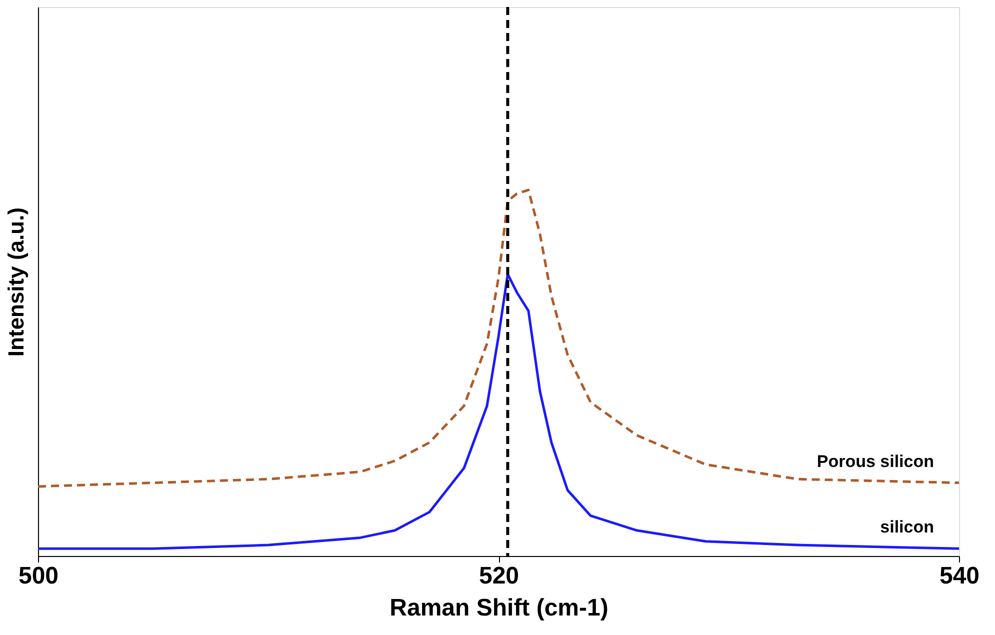 This screenshot has width=995, height=635. I want to click on x-tick-label: 500, so click(38, 576).